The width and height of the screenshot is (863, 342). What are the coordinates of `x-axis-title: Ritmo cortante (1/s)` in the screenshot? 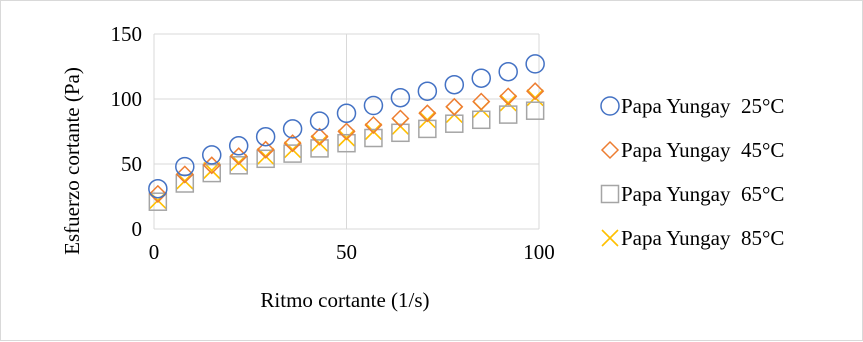 It's located at (344, 300).